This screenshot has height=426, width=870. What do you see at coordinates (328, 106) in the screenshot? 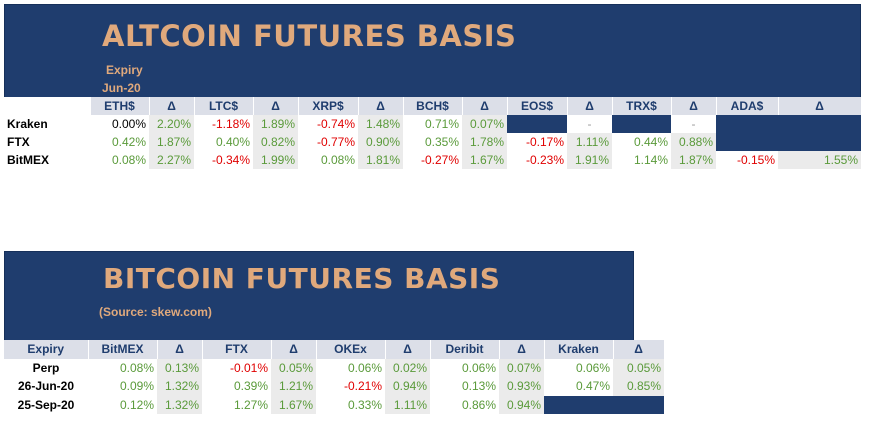
I see `altcoin-column-header: XRP$` at bounding box center [328, 106].